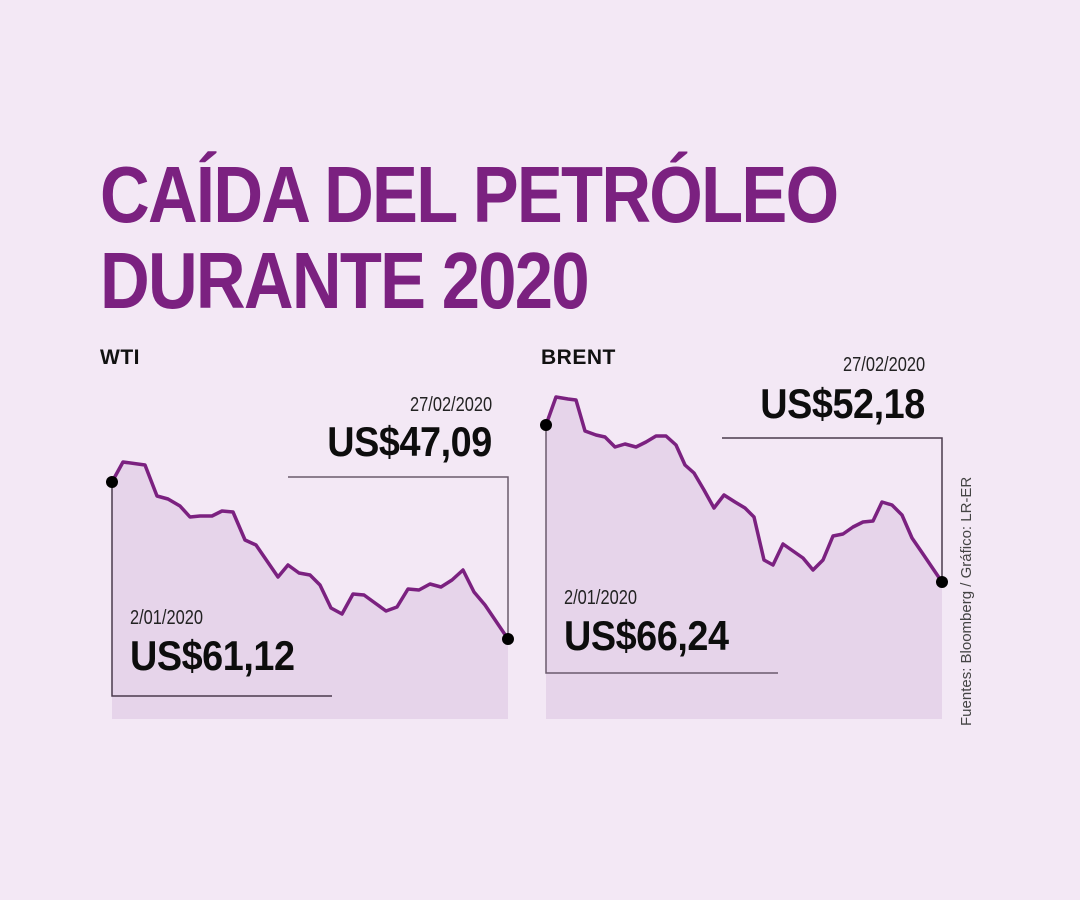 The height and width of the screenshot is (900, 1080). I want to click on brent-start-price: US$66,24, so click(646, 635).